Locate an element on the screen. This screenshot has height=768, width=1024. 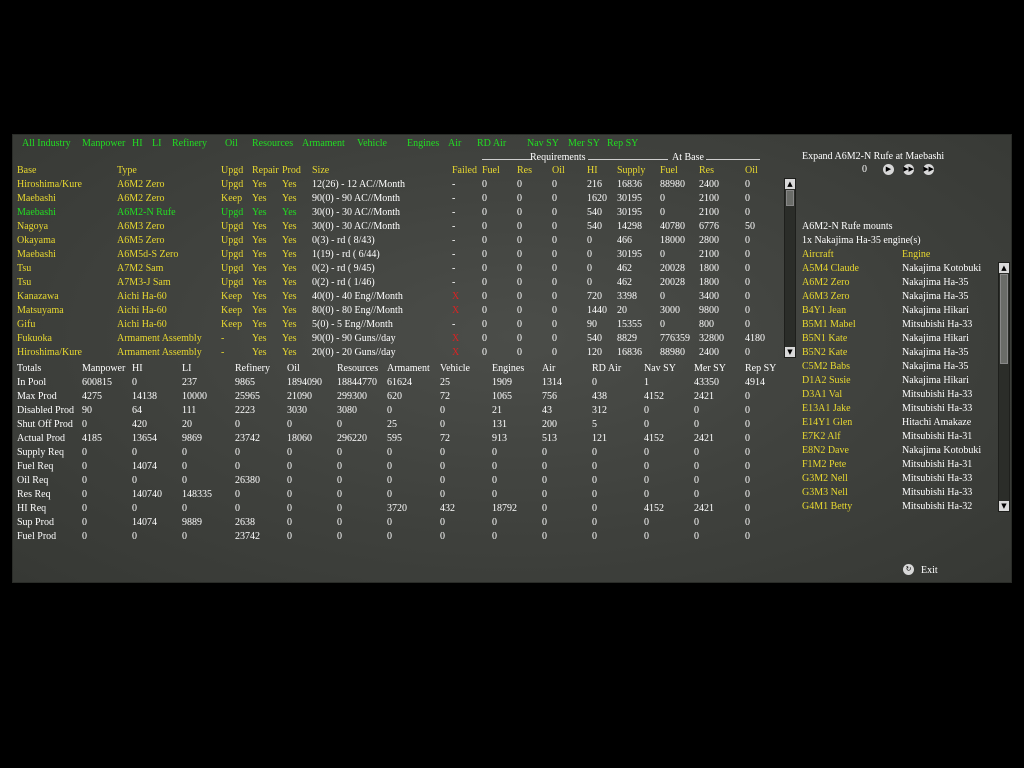
totals-row-cell: 3030 is located at coordinates (297, 410).